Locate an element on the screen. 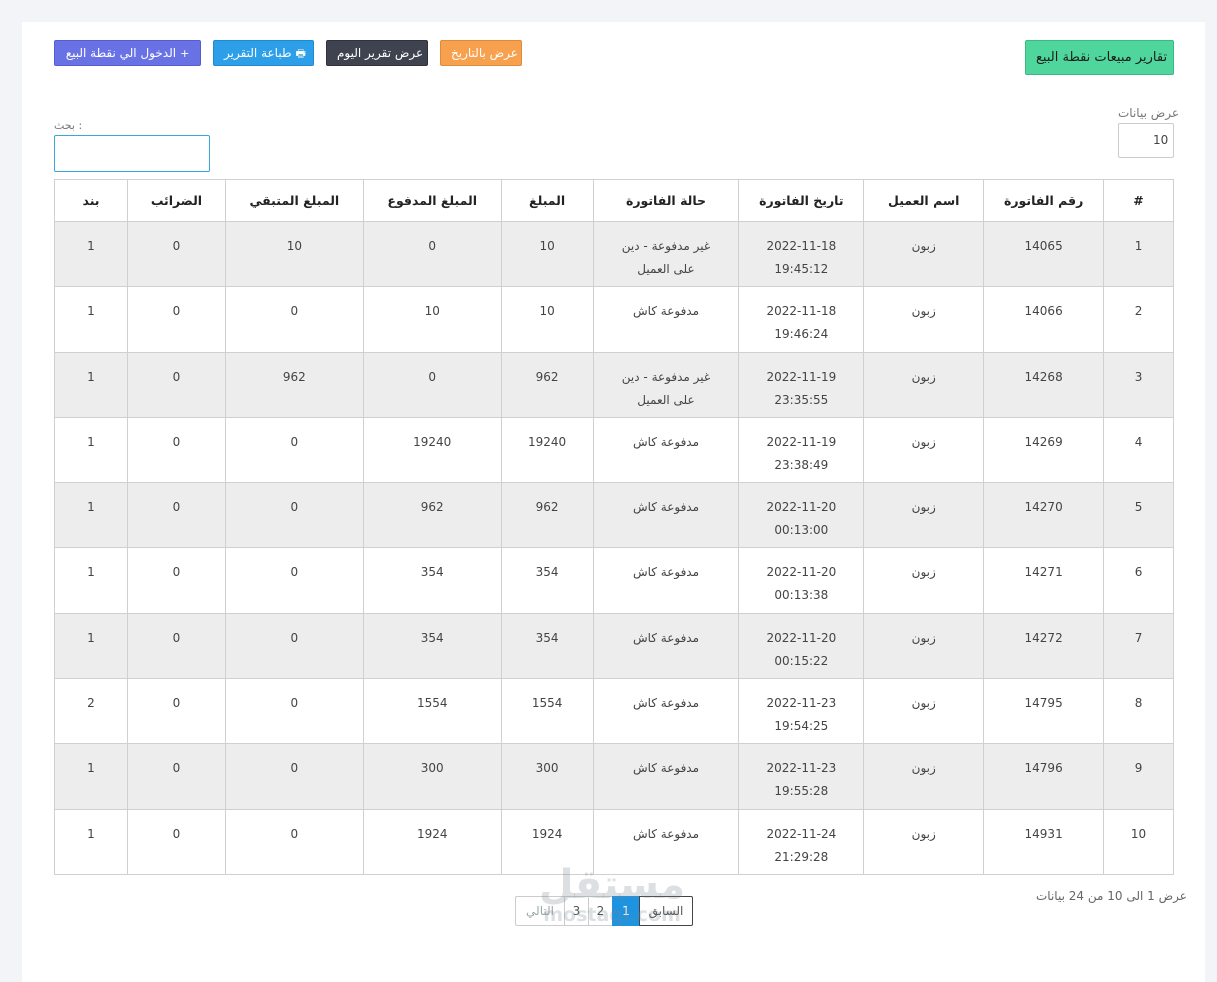 This screenshot has width=1217, height=982. paid-amount-cell: 10 is located at coordinates (432, 319).